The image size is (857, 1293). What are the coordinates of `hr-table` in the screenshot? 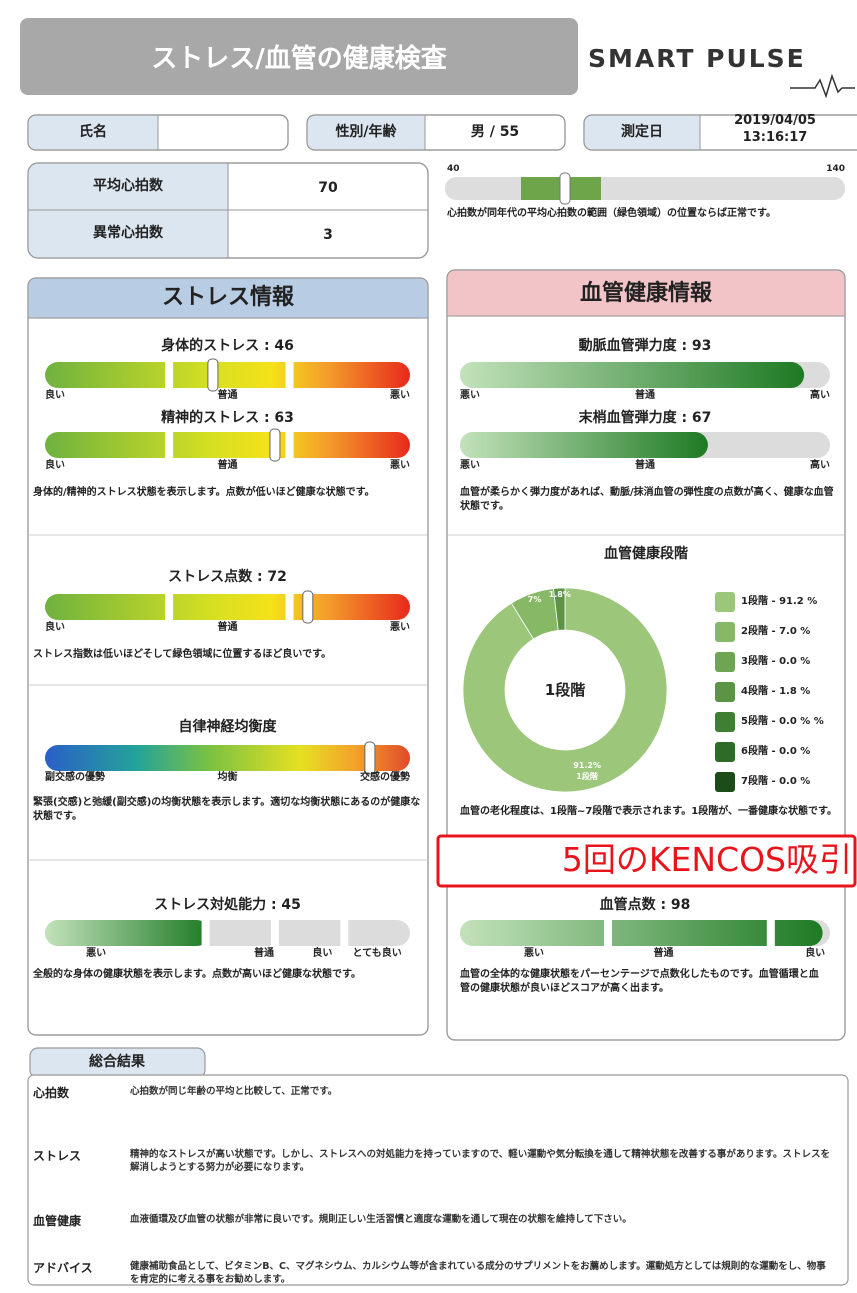 It's located at (228, 210).